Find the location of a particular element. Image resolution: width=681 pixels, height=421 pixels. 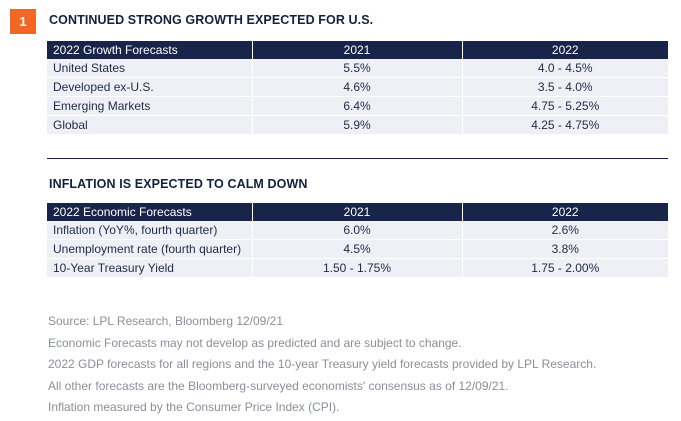

value-2022: 2.6% is located at coordinates (565, 230).